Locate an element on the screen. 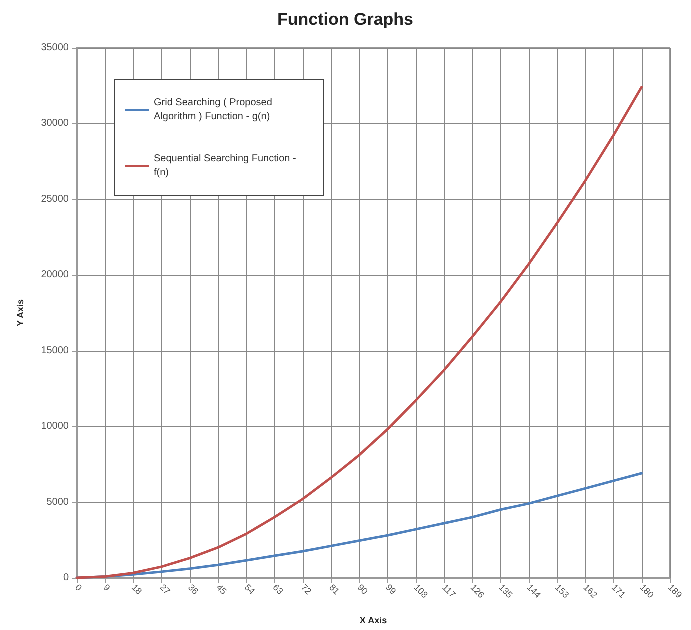 The height and width of the screenshot is (630, 691). x-tick-label: 180 is located at coordinates (647, 591).